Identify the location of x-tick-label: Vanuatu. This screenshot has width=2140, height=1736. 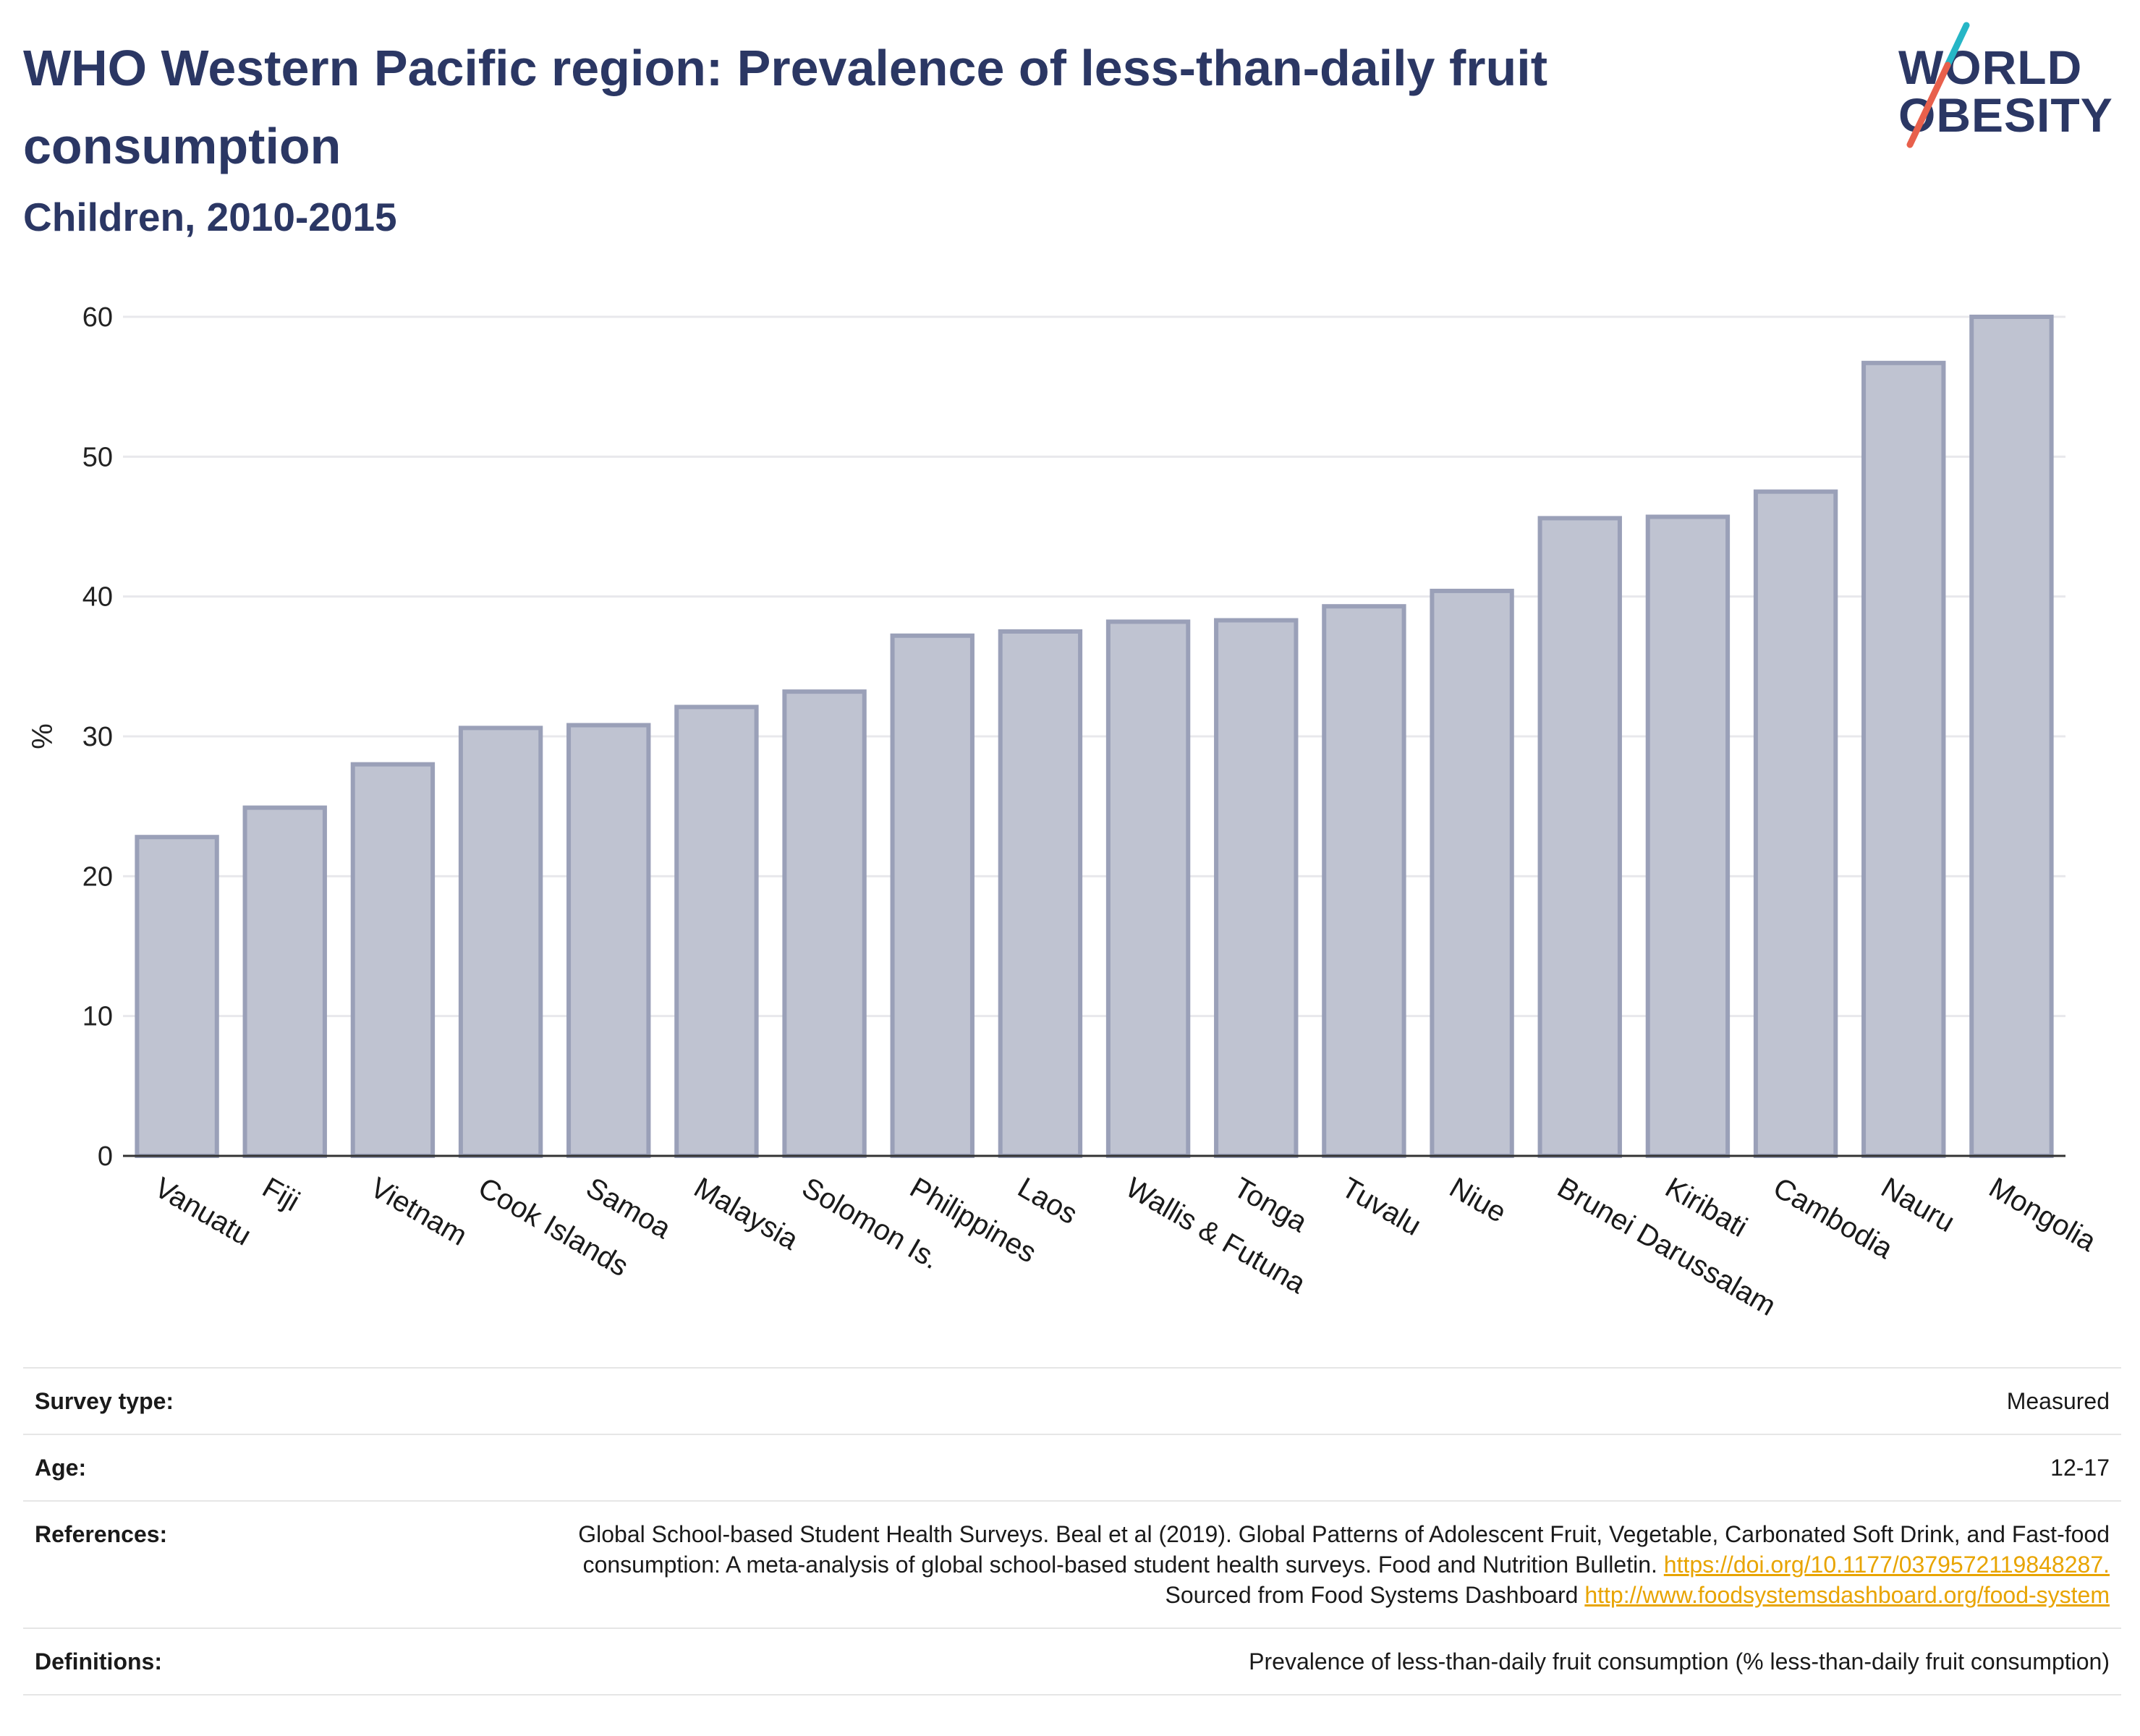
(202, 1212).